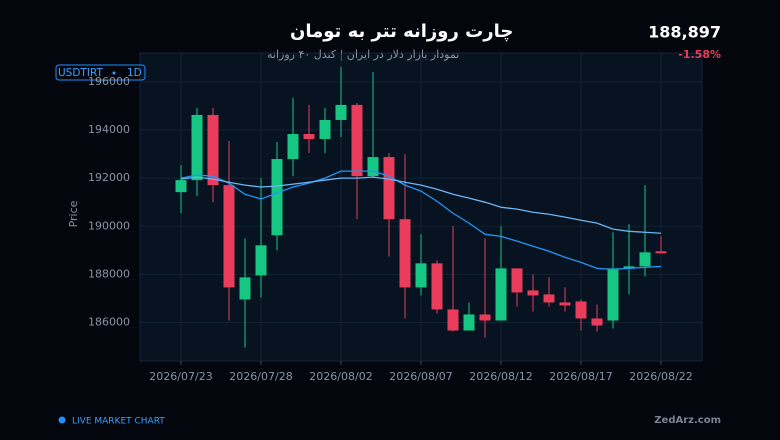 The width and height of the screenshot is (780, 440). Describe the element at coordinates (699, 54) in the screenshot. I see `change: -1.58%` at that location.